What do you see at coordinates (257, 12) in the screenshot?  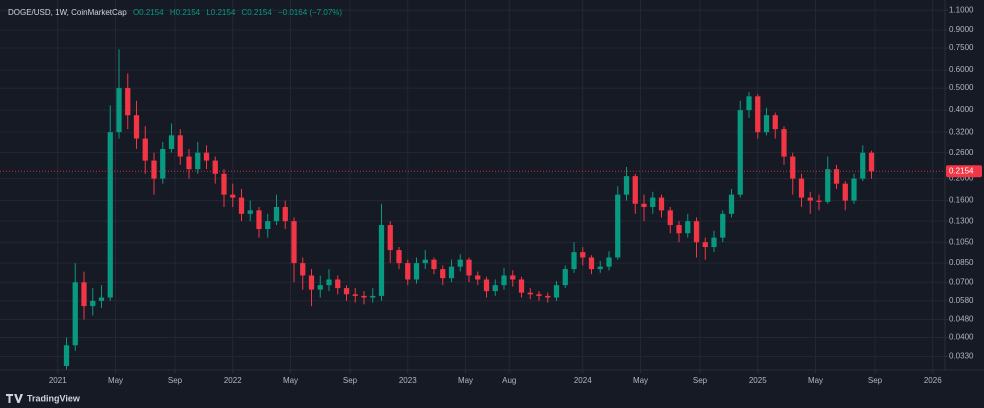 I see `readout-close: C0.2154` at bounding box center [257, 12].